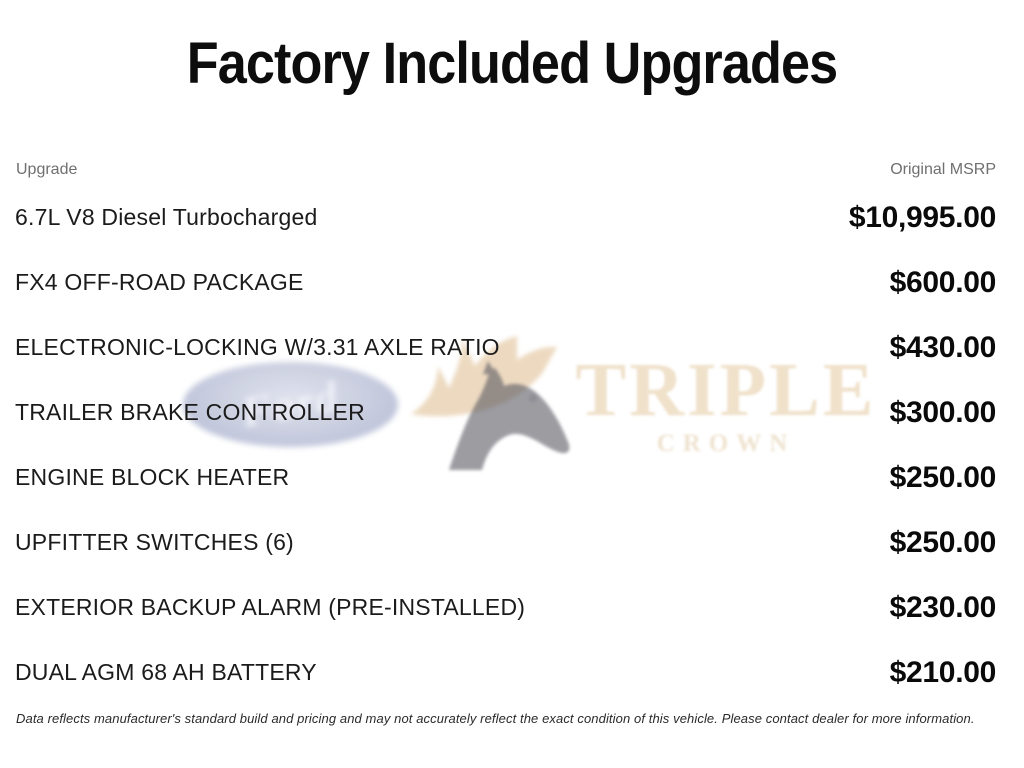  What do you see at coordinates (190, 412) in the screenshot?
I see `upgrade-name: TRAILER BRAKE CONTROLLER` at bounding box center [190, 412].